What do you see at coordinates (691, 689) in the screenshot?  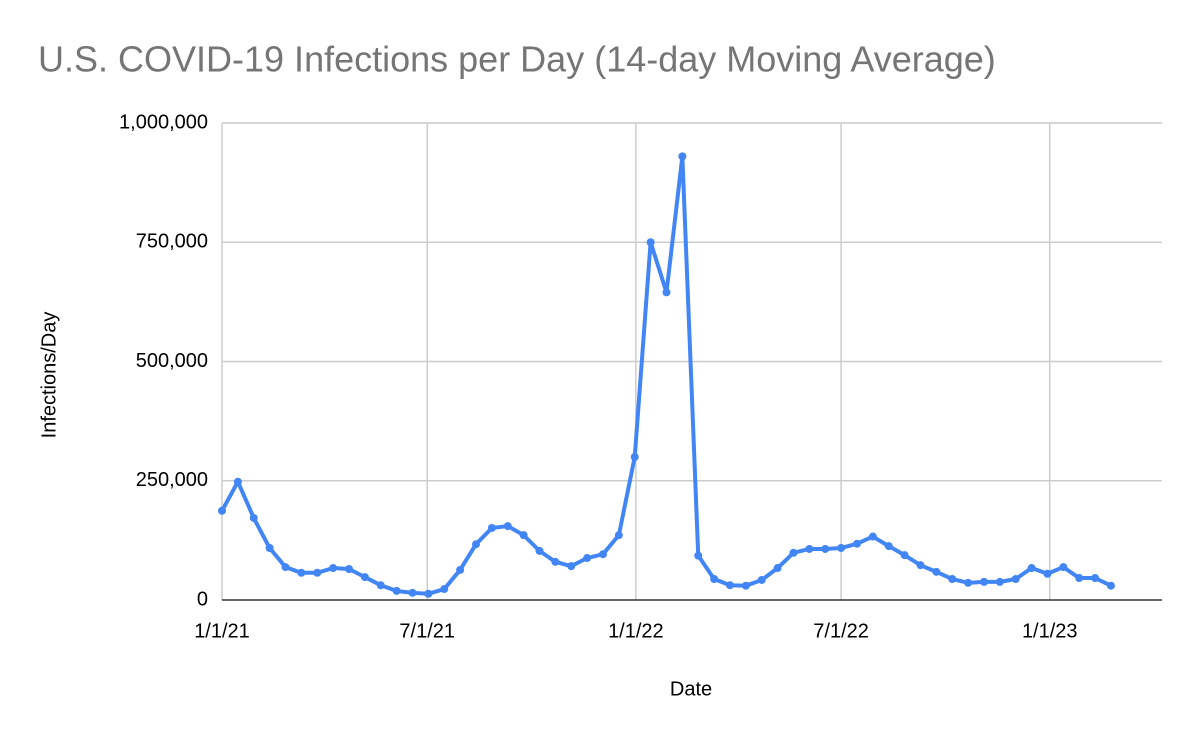 I see `x-axis-title: Date` at bounding box center [691, 689].